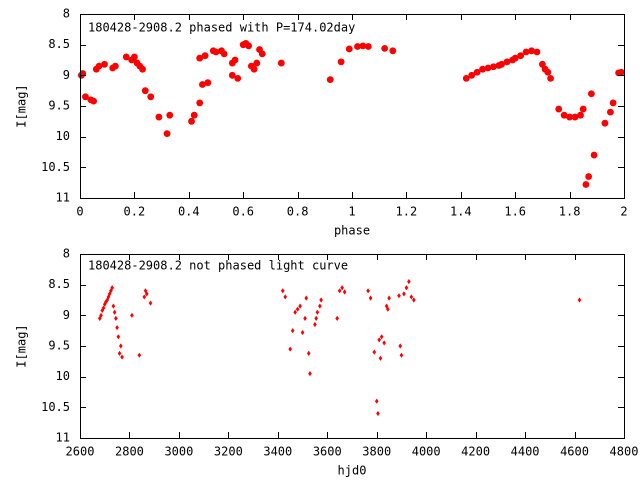  Describe the element at coordinates (407, 212) in the screenshot. I see `phased-x-tick-label: 1.2` at that location.